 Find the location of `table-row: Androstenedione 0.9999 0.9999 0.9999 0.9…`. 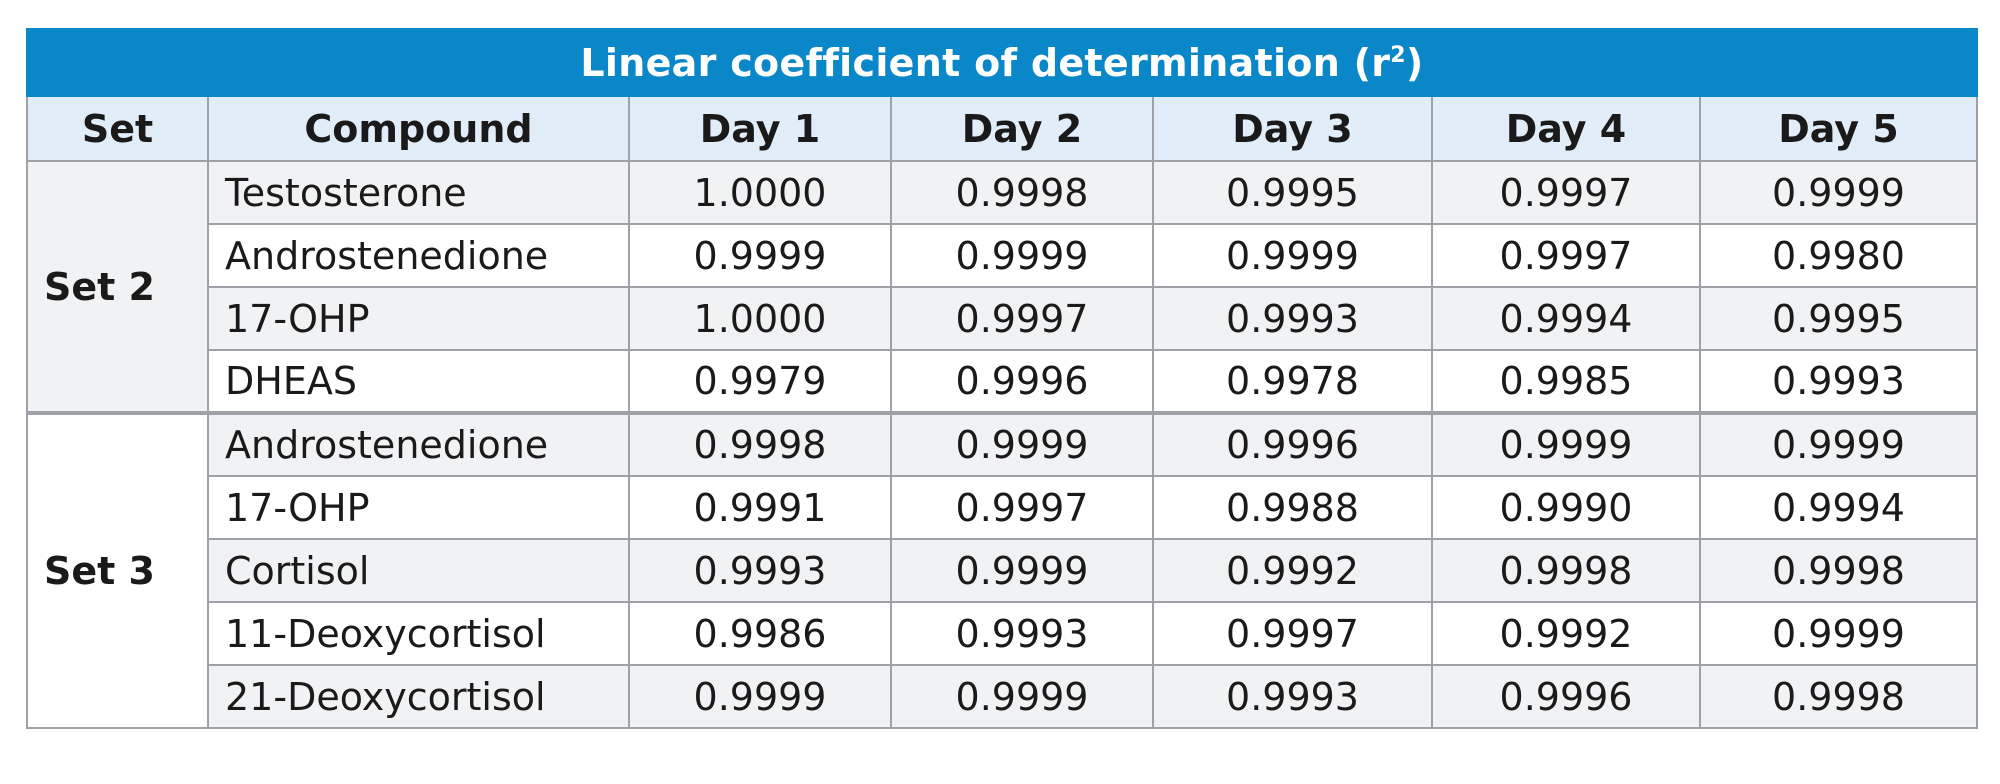

table-row: Androstenedione 0.9999 0.9999 0.9999 0.9… is located at coordinates (1003, 255).